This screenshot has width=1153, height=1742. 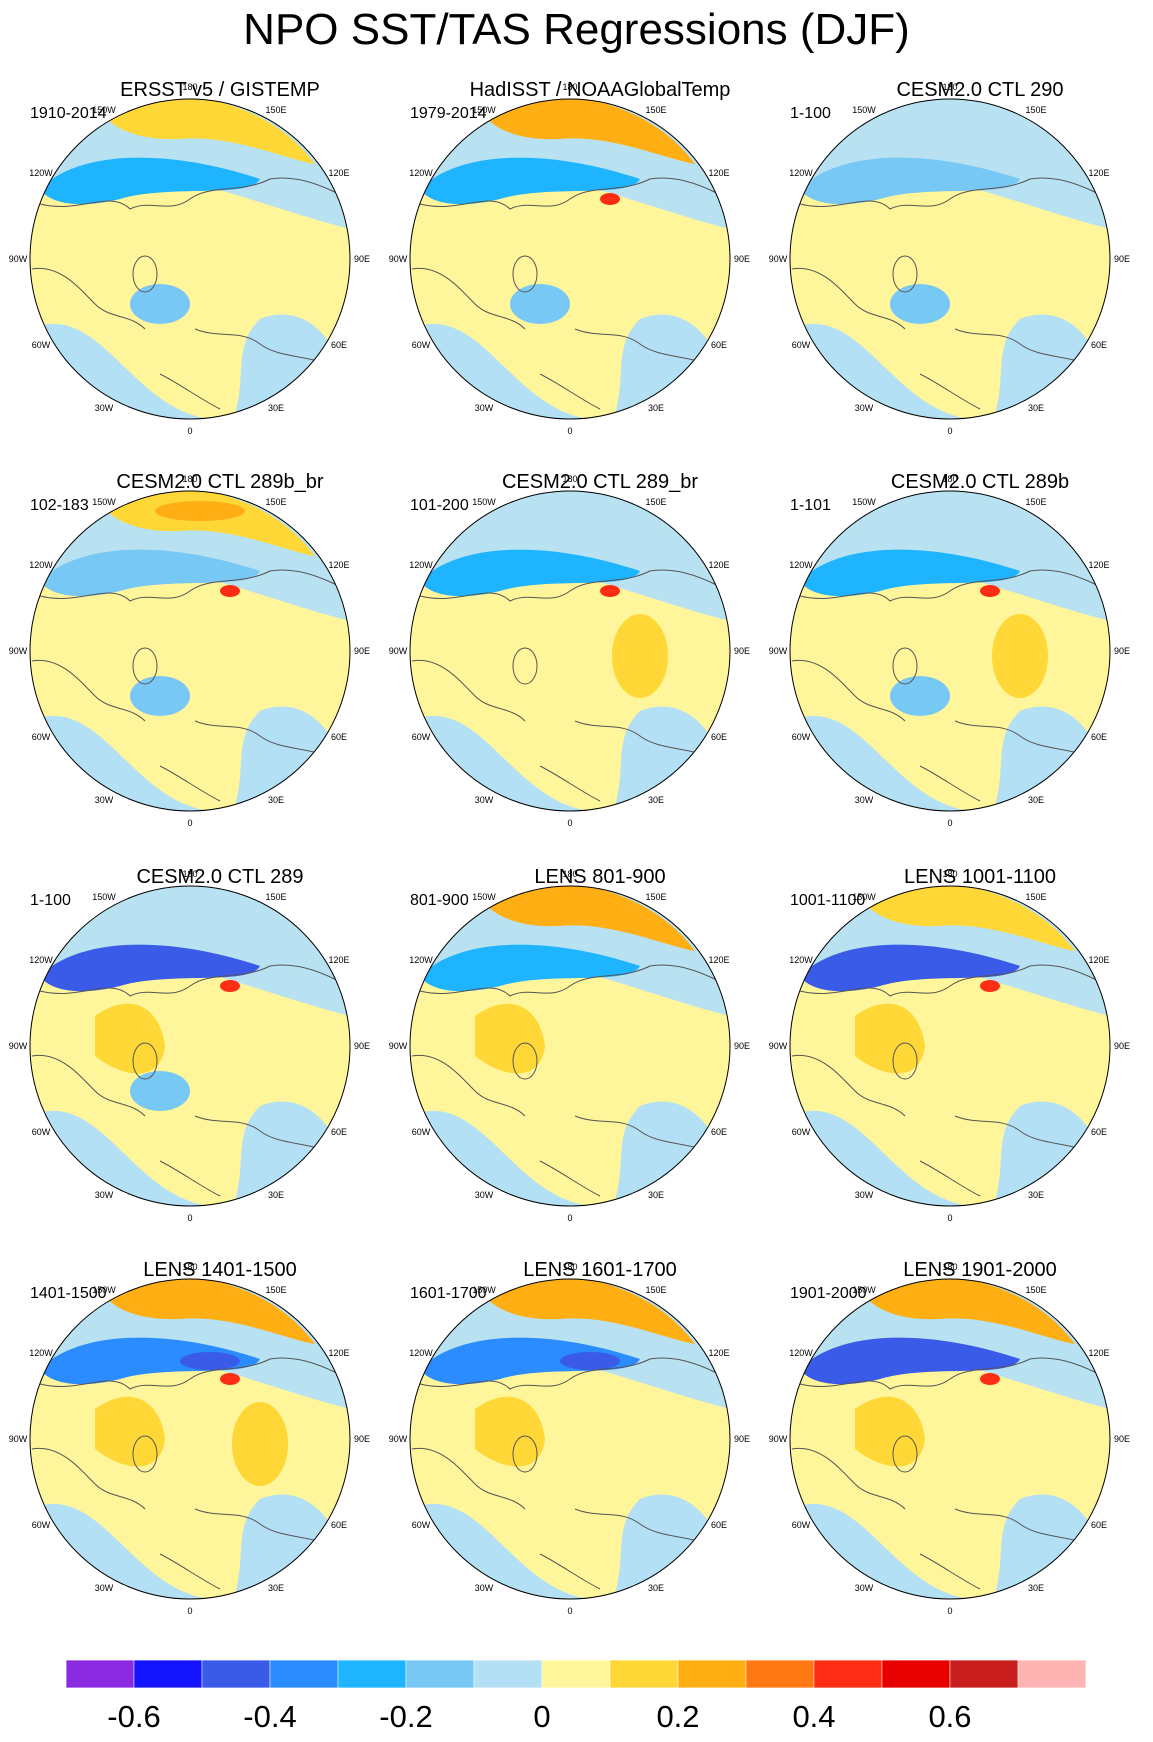 What do you see at coordinates (600, 1270) in the screenshot?
I see `panel-title: LENS 1601-1700` at bounding box center [600, 1270].